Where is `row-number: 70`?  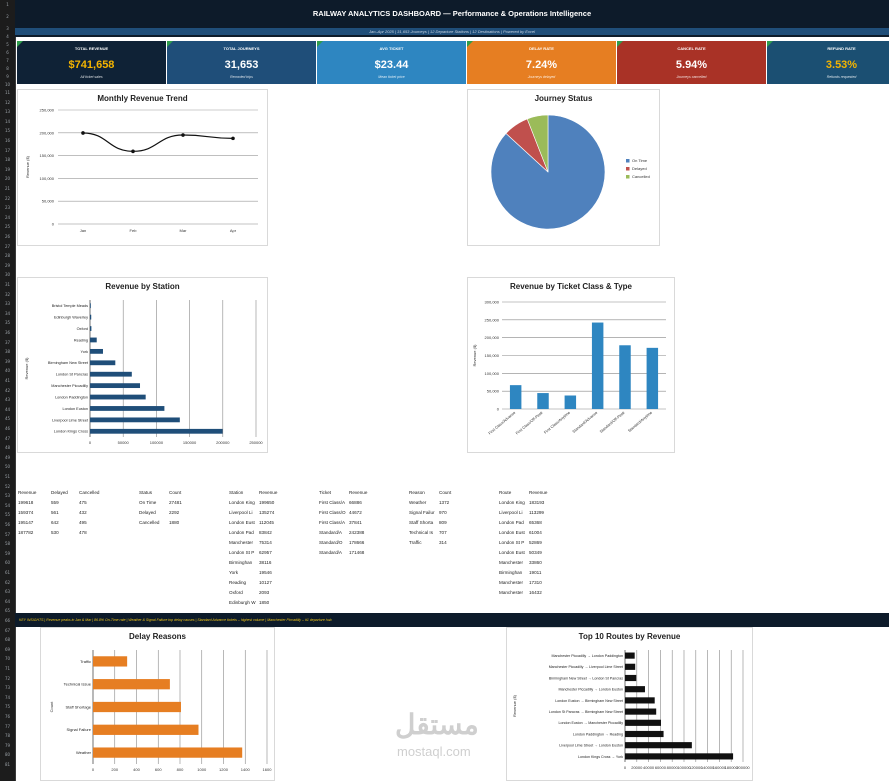
row-number: 70 is located at coordinates (7, 659).